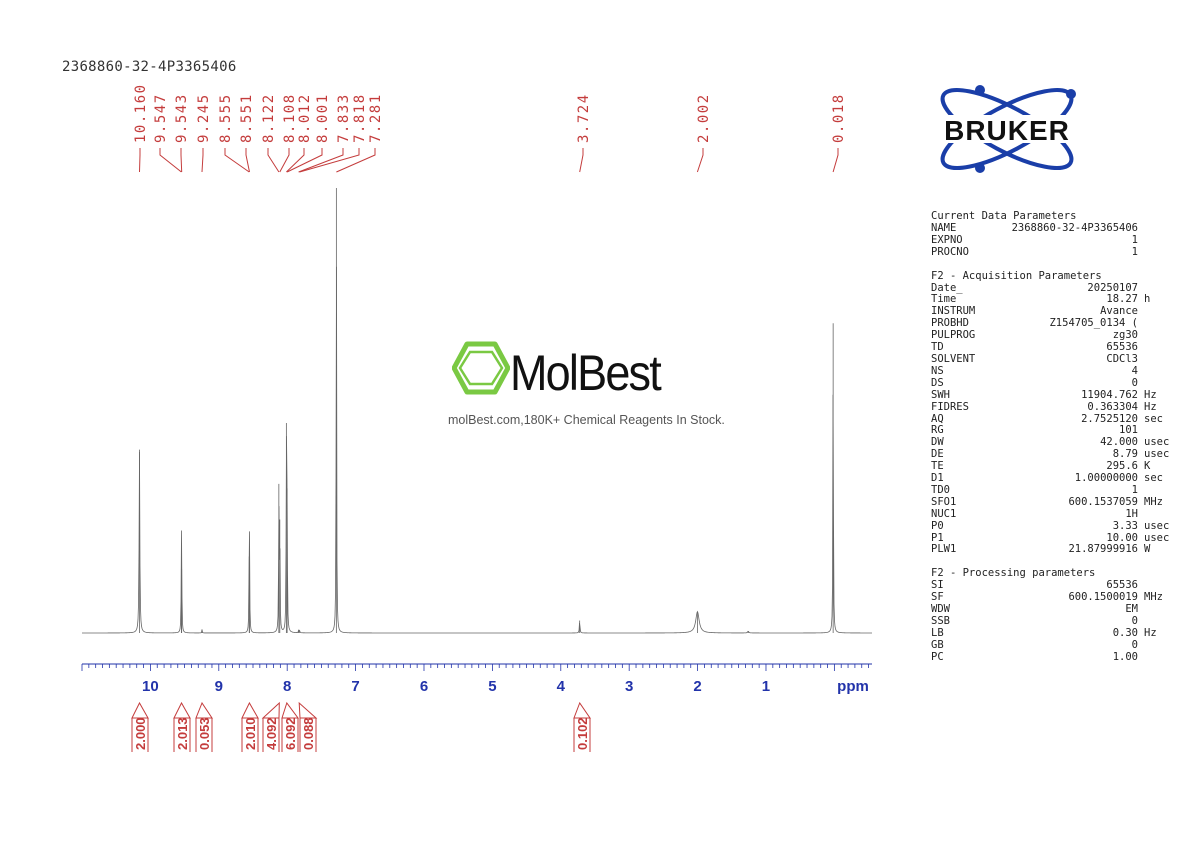  I want to click on param-unit: h, so click(1147, 299).